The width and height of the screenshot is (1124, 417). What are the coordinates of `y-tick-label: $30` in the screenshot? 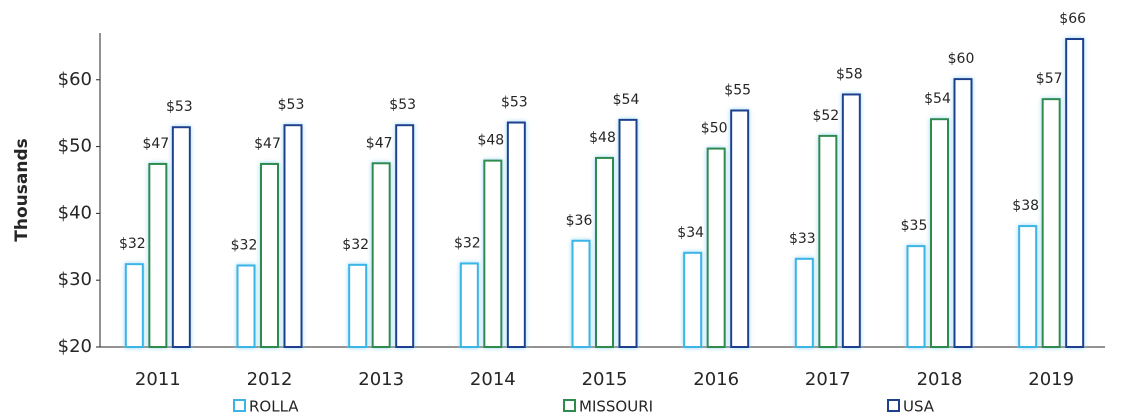 It's located at (75, 279).